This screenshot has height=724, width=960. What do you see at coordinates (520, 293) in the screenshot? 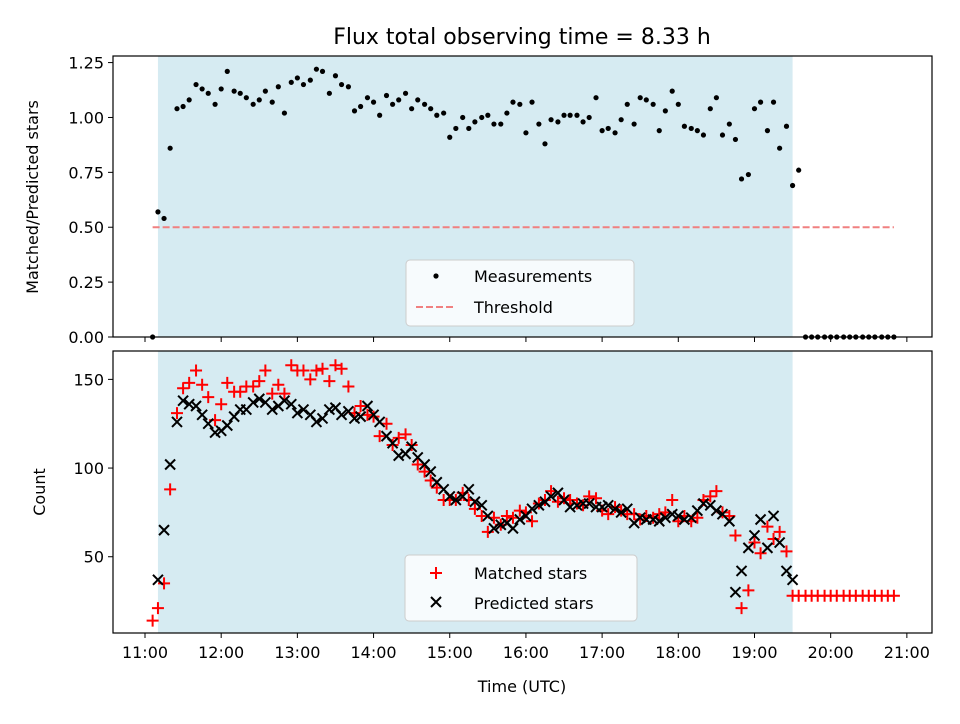
I see `top-legend: Measurements Threshold` at bounding box center [520, 293].